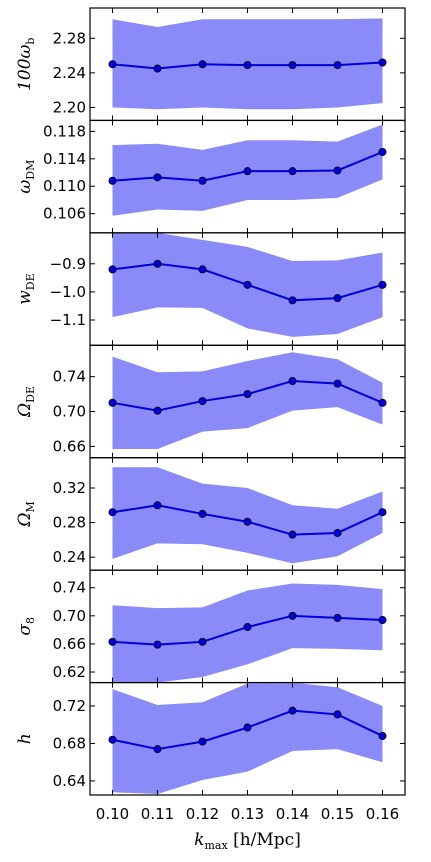  I want to click on y-tick-label: 0.62, so click(69, 672).